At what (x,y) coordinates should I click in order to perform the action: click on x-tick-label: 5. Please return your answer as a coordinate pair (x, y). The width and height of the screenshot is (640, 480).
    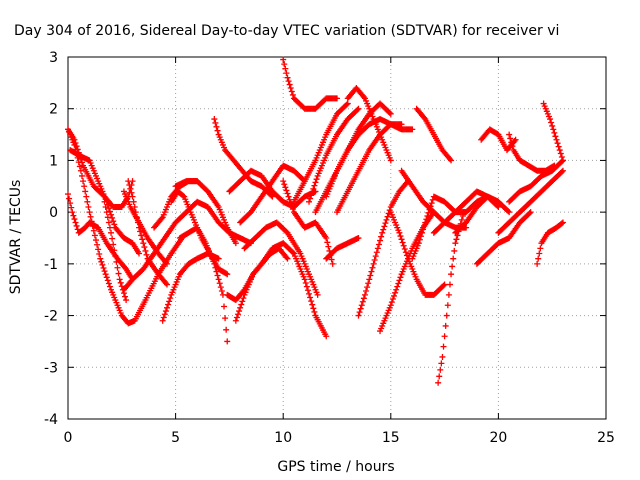
    Looking at the image, I should click on (175, 438).